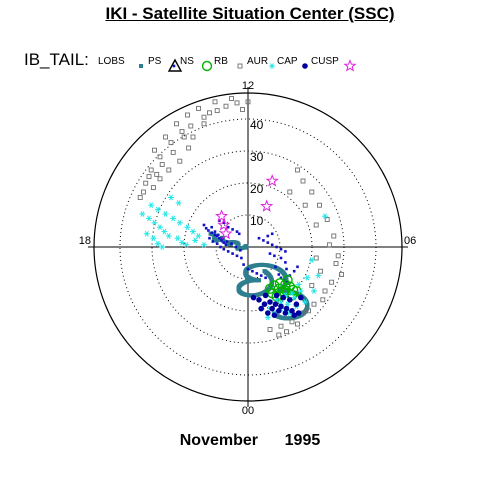  I want to click on legend-marker-cap, so click(272, 66).